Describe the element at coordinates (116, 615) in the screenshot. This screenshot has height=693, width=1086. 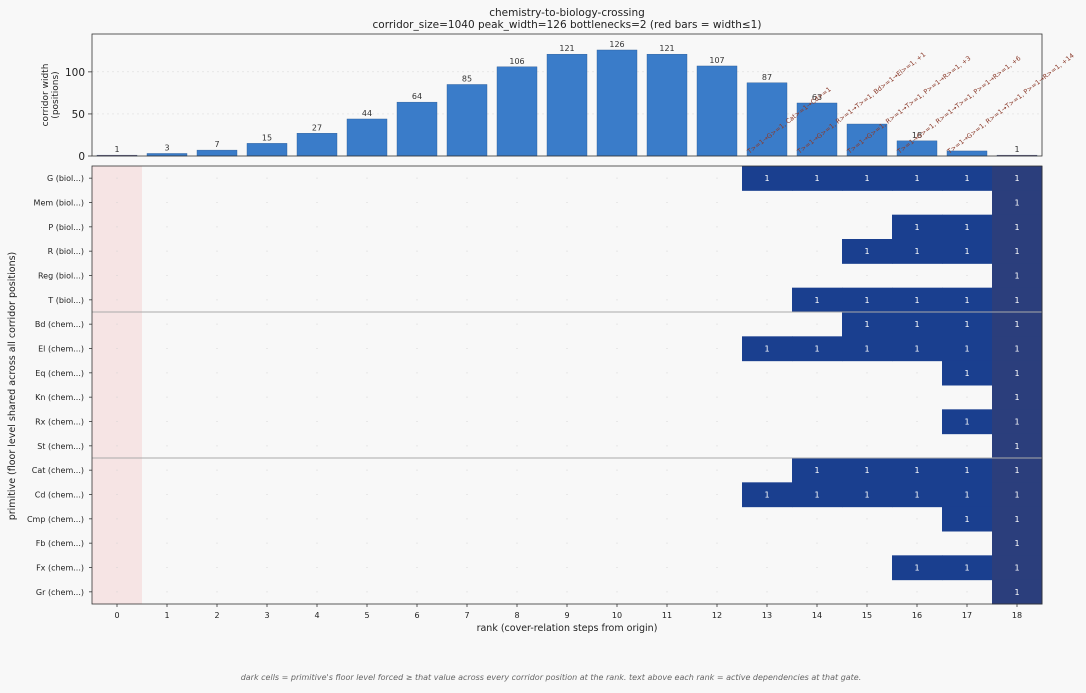
I see `xtick-label: 0` at that location.